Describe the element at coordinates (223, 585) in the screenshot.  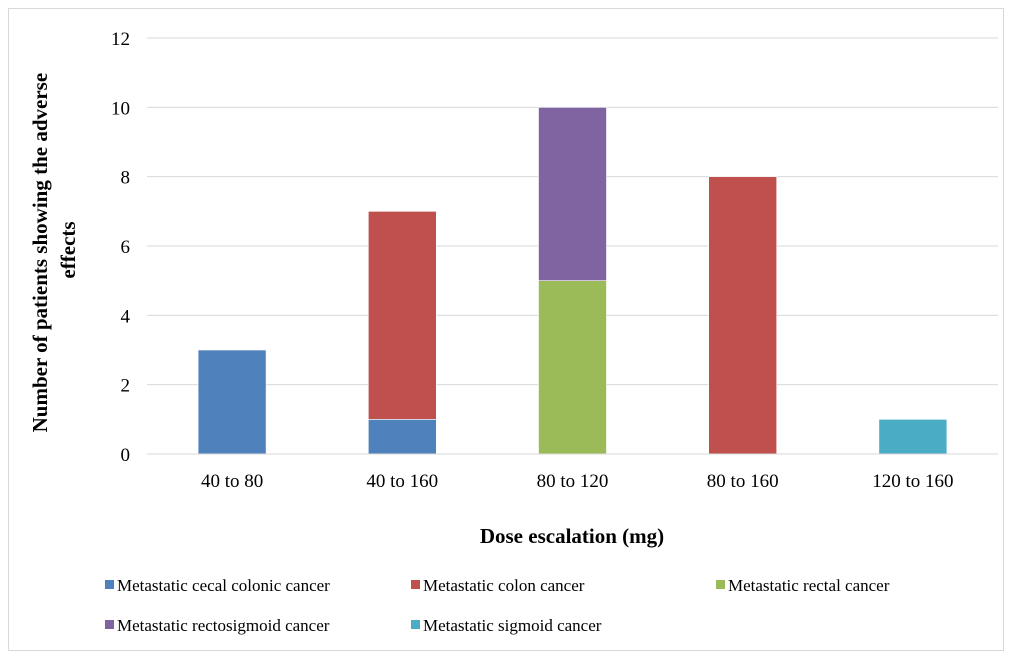
I see `legend-label: Metastatic cecal colonic cancer` at that location.